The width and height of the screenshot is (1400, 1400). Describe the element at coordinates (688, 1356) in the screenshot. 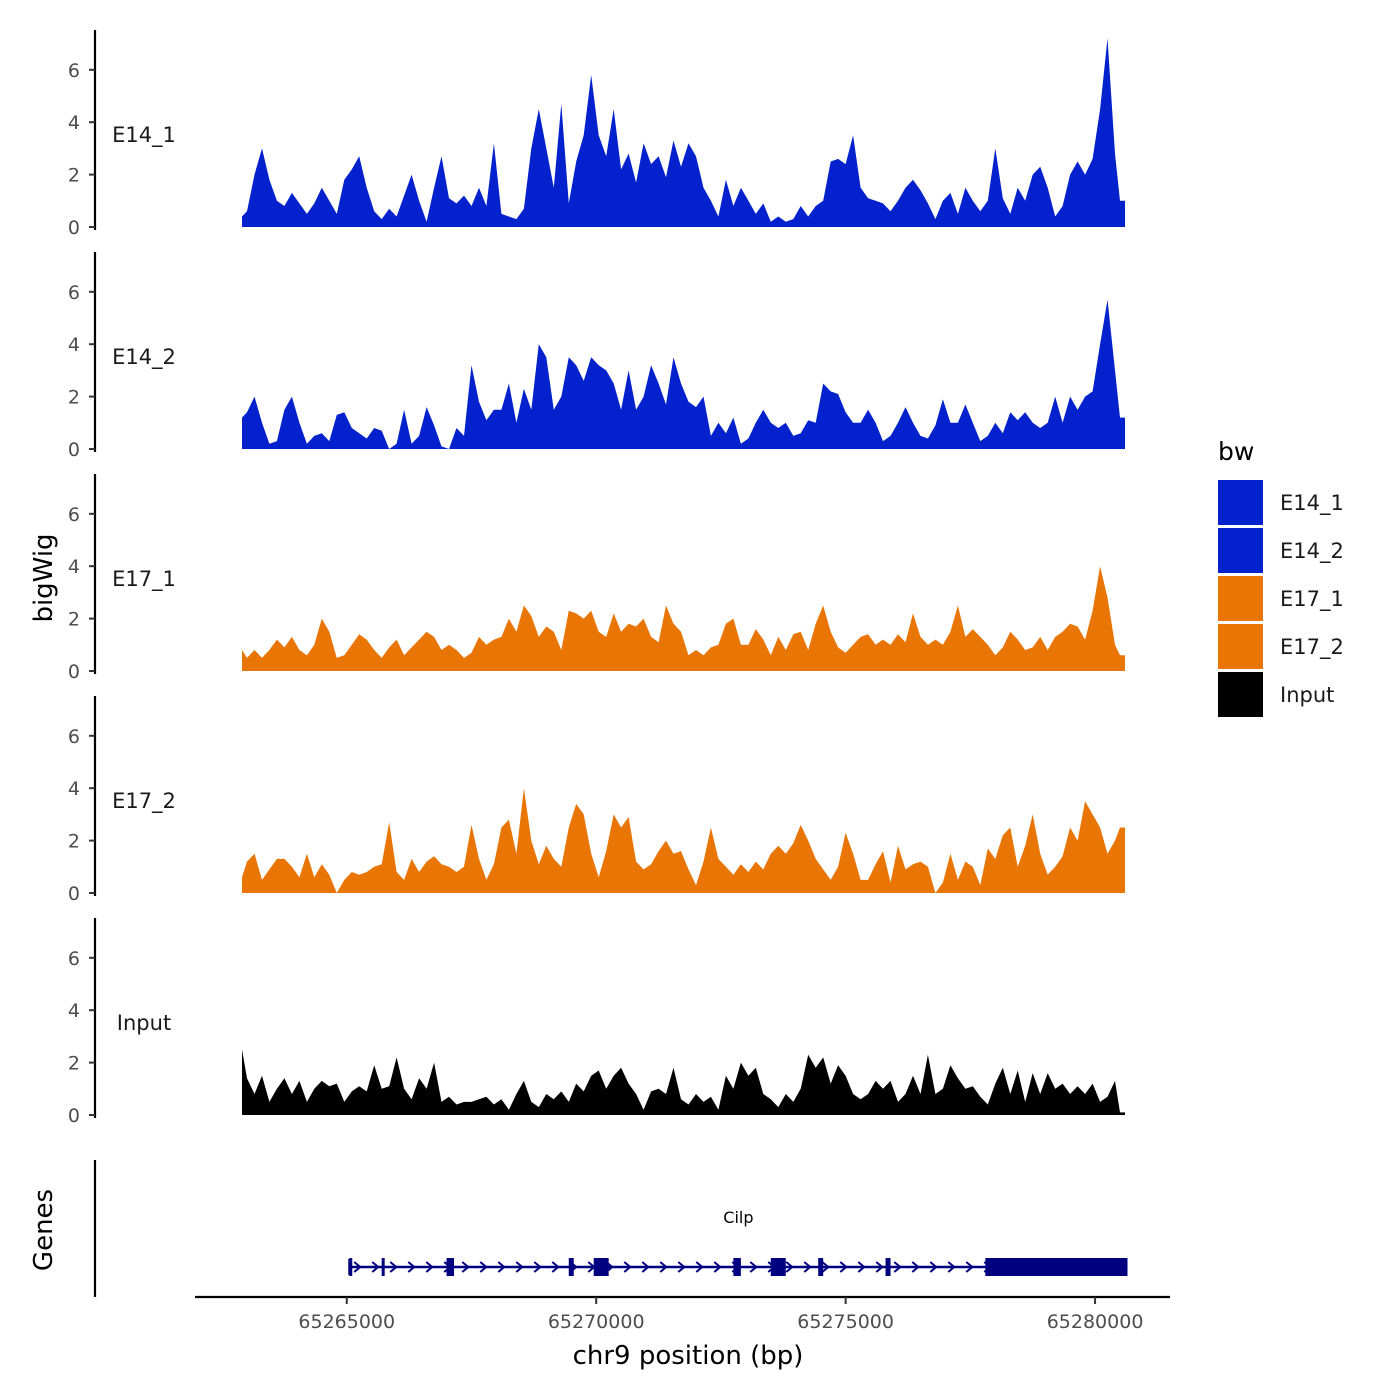

I see `x-axis-title: chr9 position (bp)` at that location.